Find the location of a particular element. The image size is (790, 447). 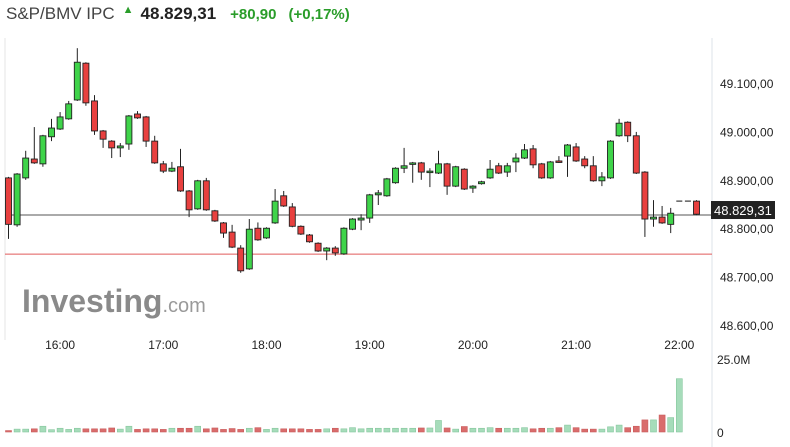

x-tick-label: 18:00 is located at coordinates (266, 345).